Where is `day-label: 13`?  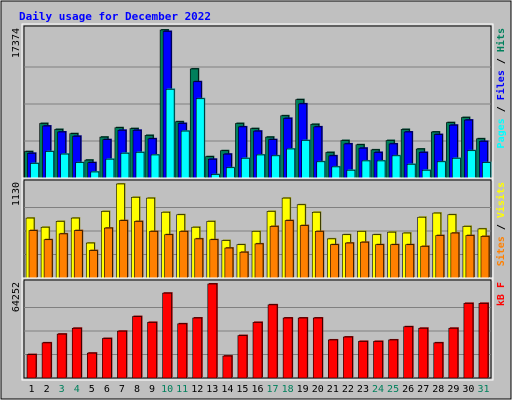
day-label: 13 is located at coordinates (212, 389).